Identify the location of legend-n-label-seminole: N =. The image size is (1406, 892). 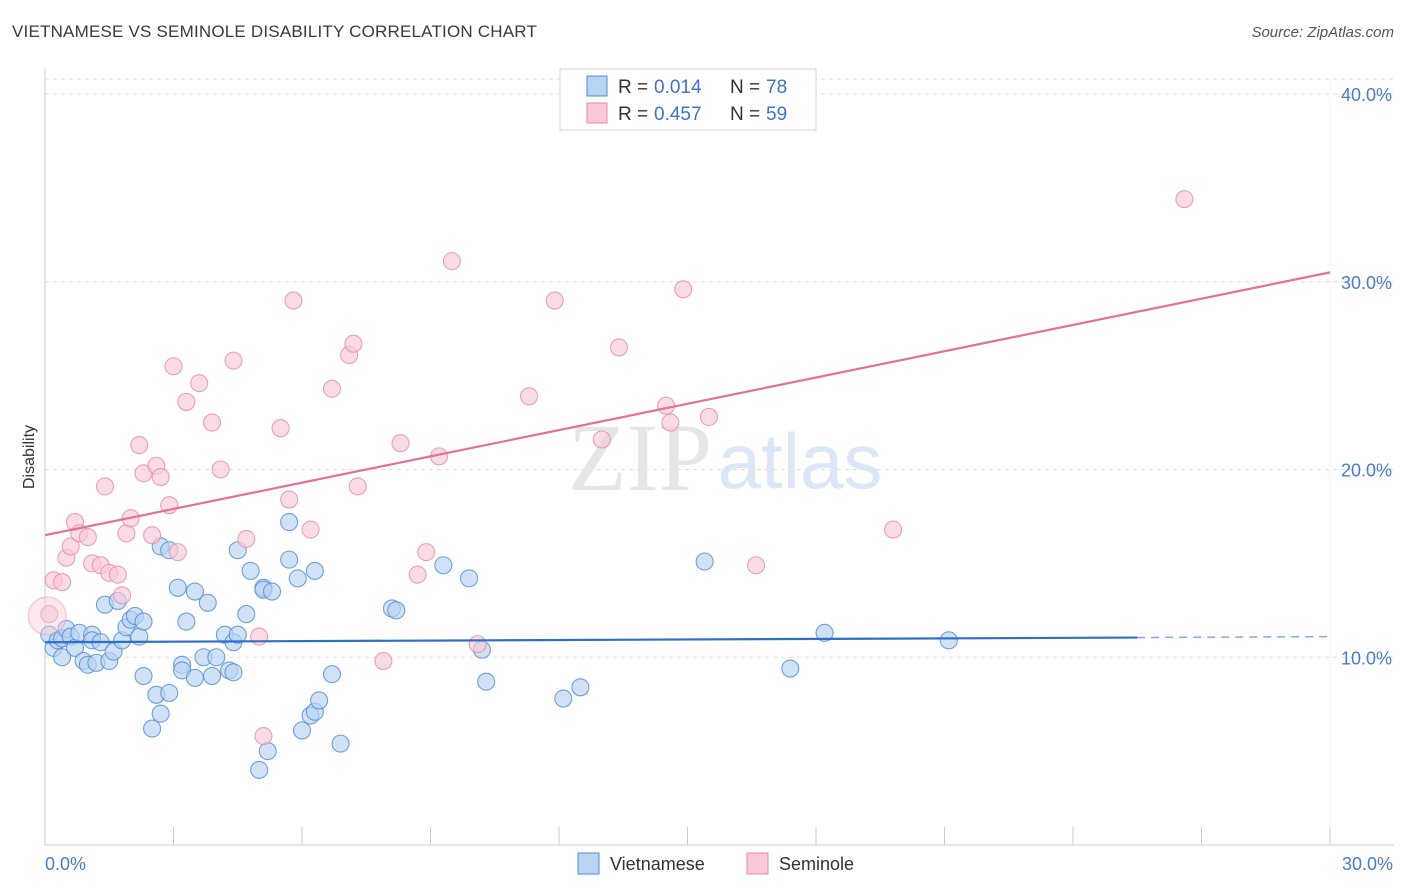
(745, 114).